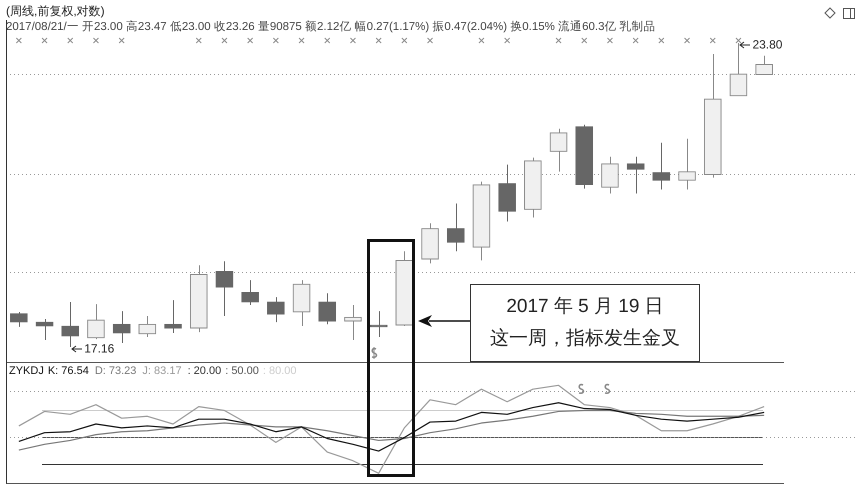 This screenshot has height=488, width=863. I want to click on text: J: 83.17, so click(162, 371).